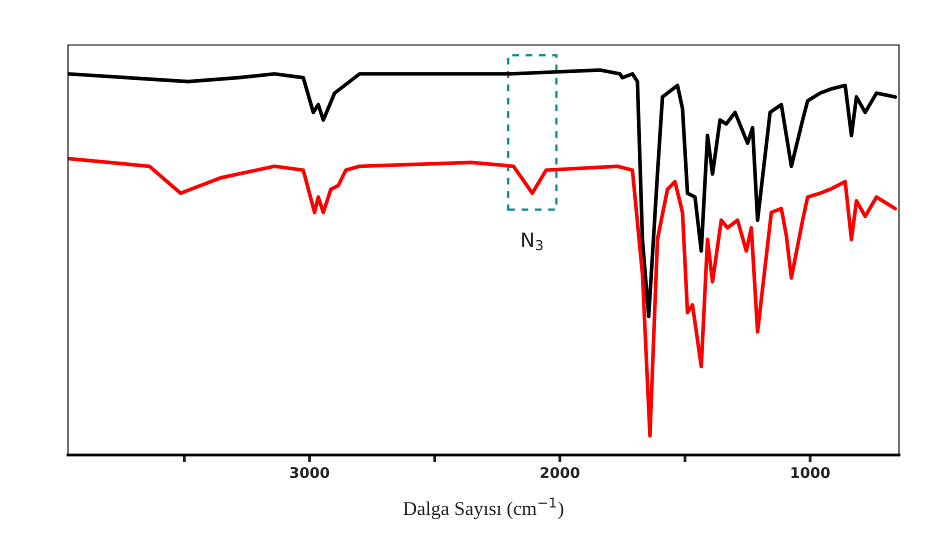 The width and height of the screenshot is (942, 557). I want to click on x-tick-label: 1000, so click(810, 472).